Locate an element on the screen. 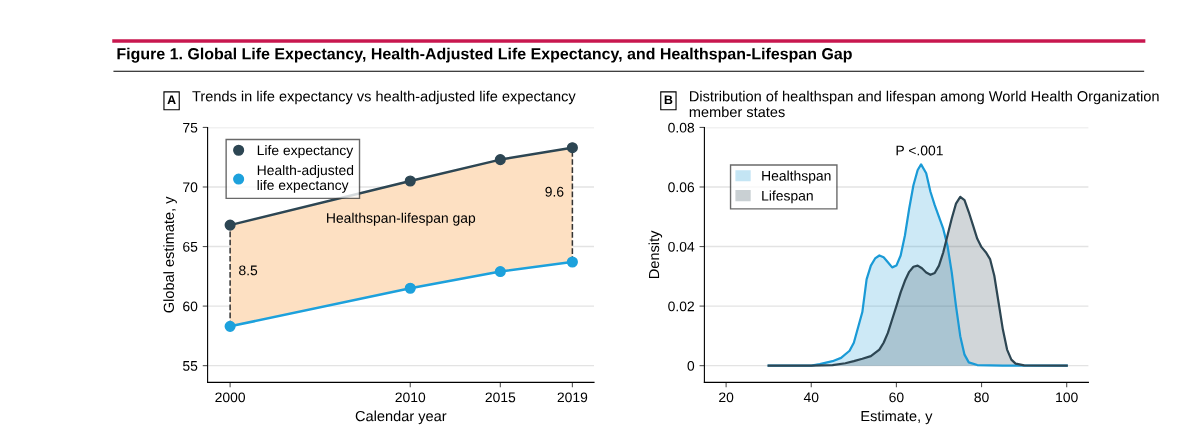 This screenshot has width=1200, height=432. x-tick-label: 2015 is located at coordinates (500, 397).